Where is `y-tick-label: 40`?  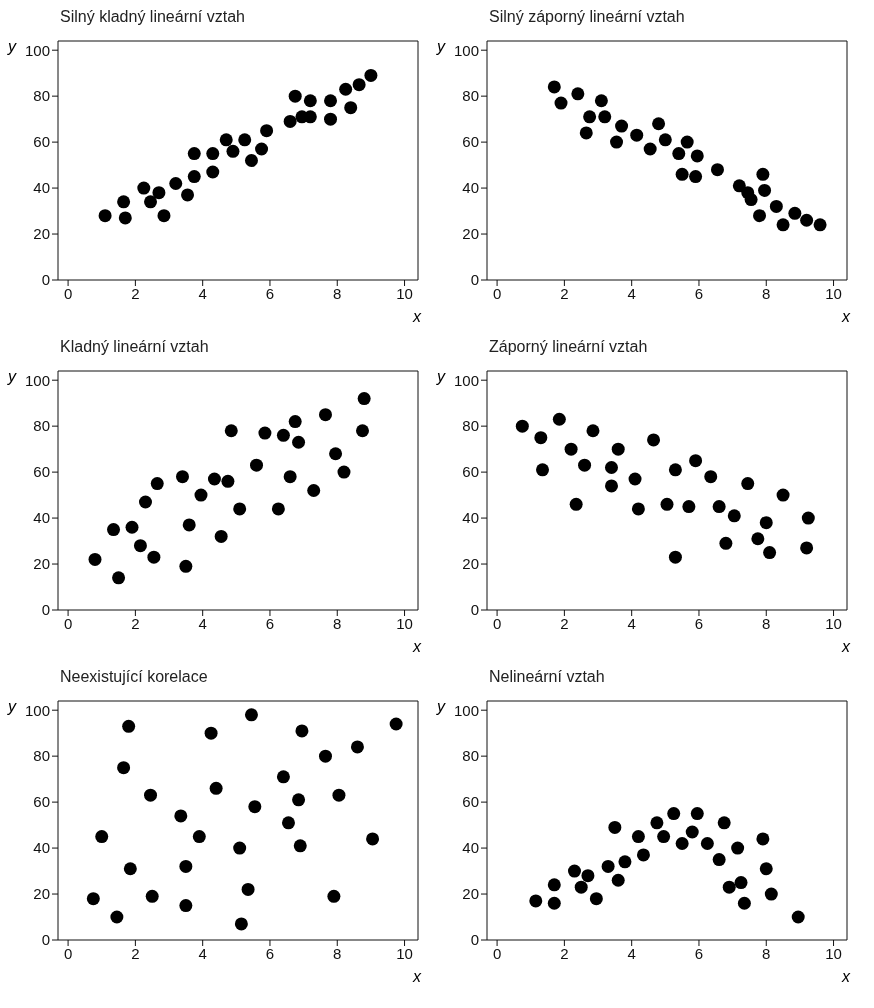
y-tick-label: 40 is located at coordinates (470, 848).